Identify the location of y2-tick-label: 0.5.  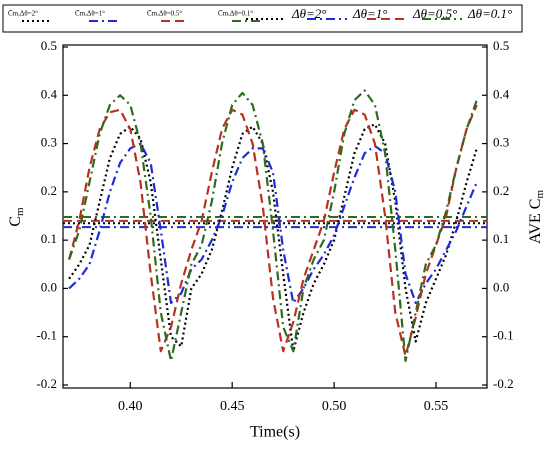
(501, 45).